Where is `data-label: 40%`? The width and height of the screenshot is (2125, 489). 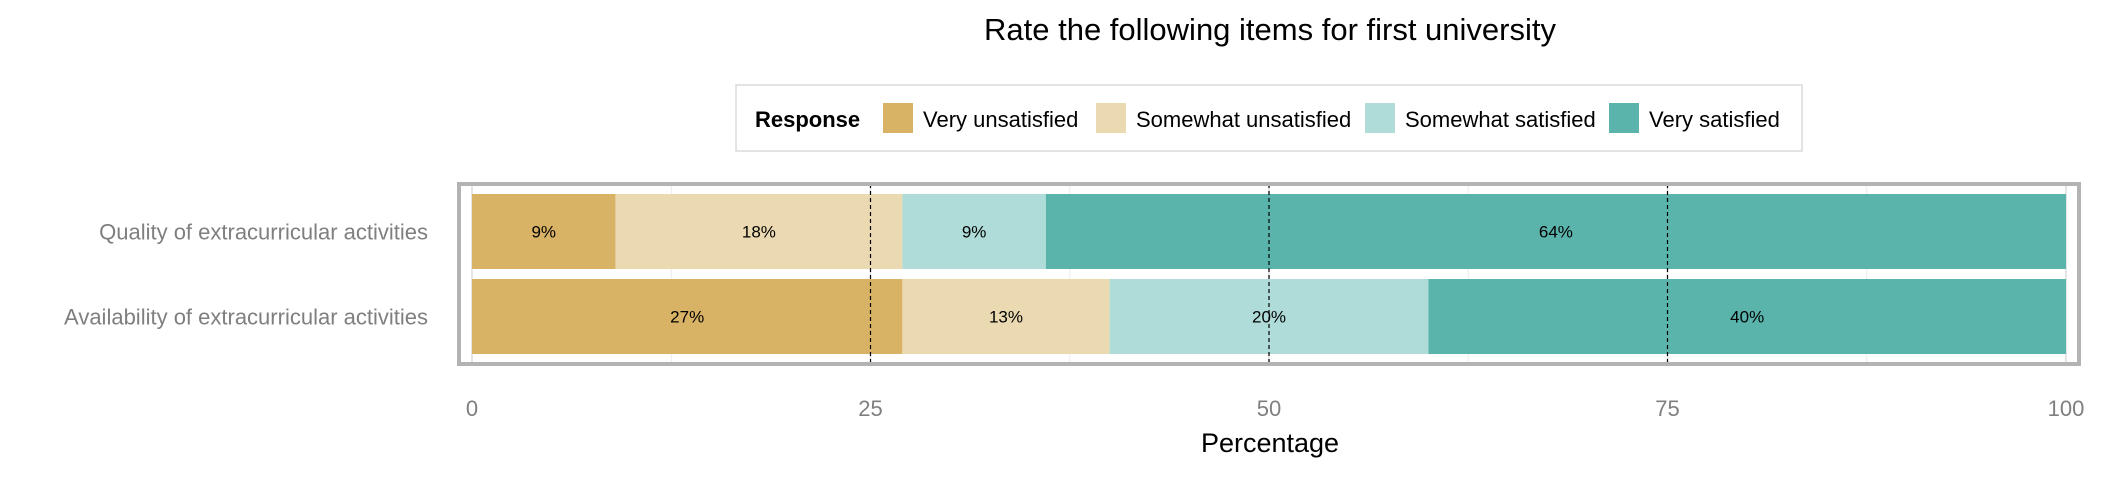 data-label: 40% is located at coordinates (1747, 317).